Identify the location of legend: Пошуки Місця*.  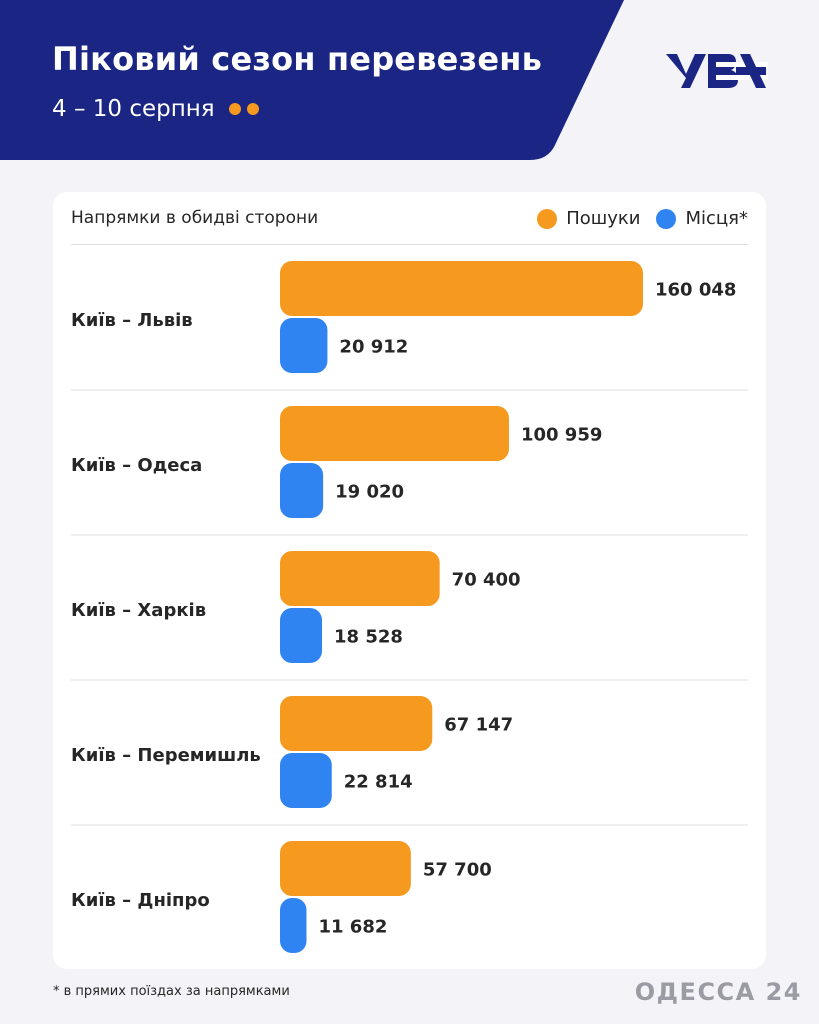
(634, 218).